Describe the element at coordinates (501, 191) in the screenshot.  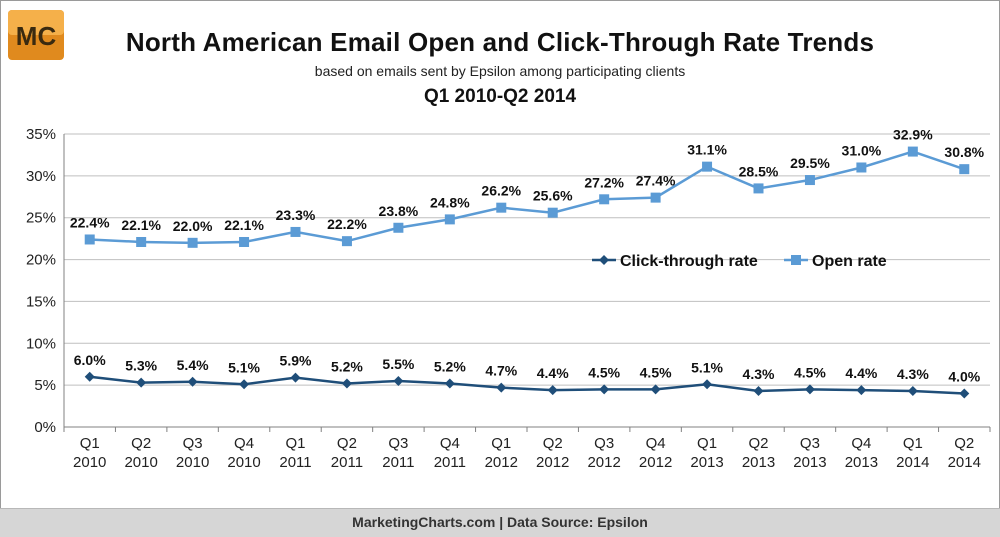
I see `open-rate-label: 26.2%` at that location.